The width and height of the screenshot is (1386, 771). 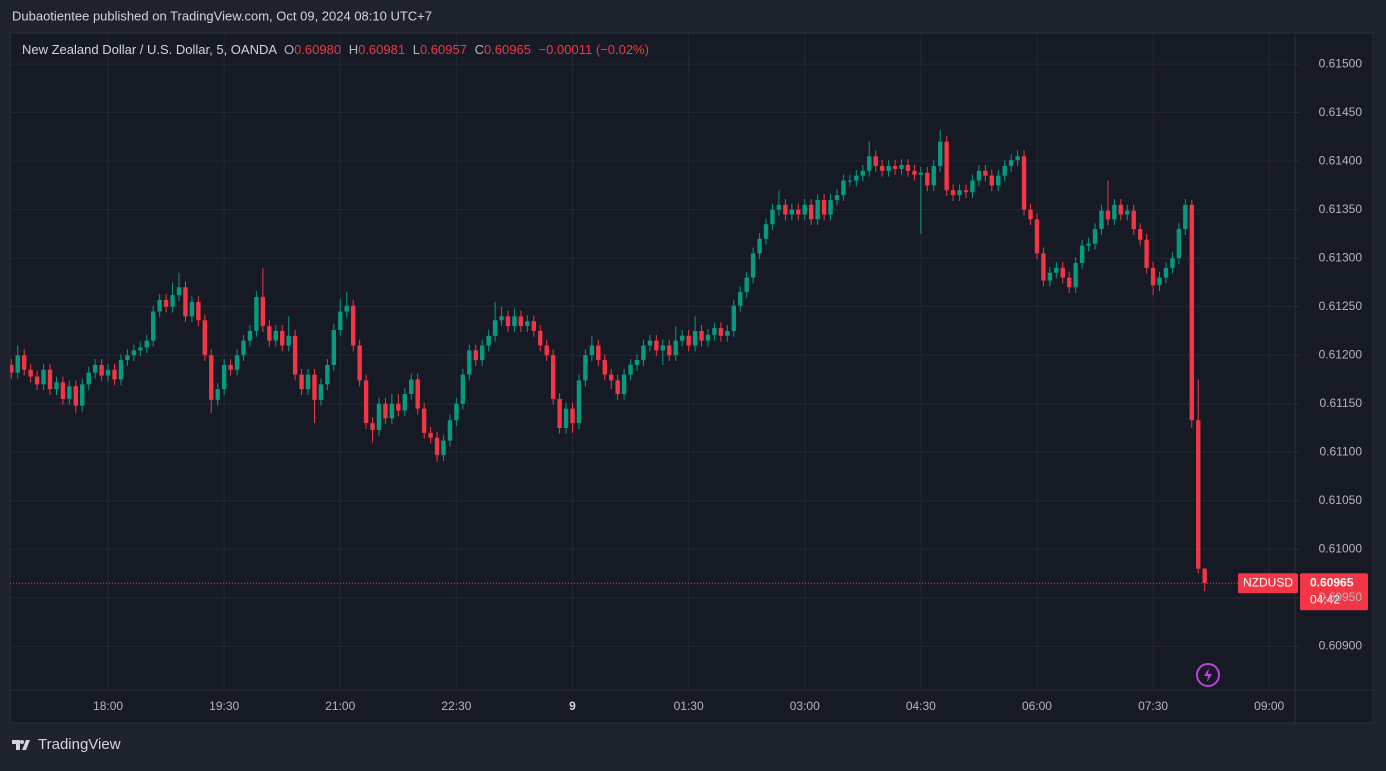 What do you see at coordinates (1341, 646) in the screenshot?
I see `y-tick-label: 0.60900` at bounding box center [1341, 646].